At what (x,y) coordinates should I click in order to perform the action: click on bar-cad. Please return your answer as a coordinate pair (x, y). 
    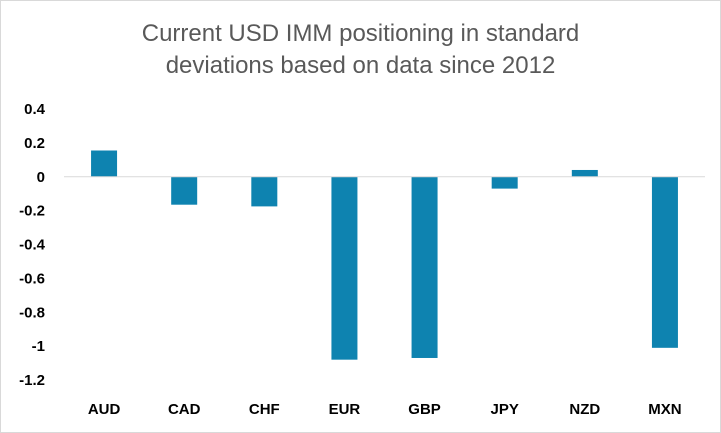
    Looking at the image, I should click on (184, 190).